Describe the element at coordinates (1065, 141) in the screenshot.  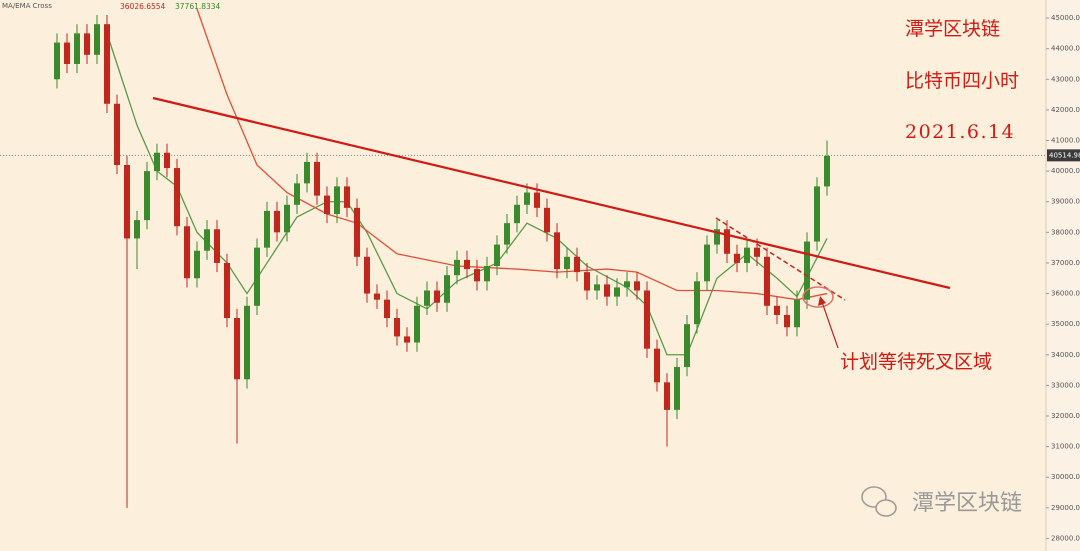
I see `y-tick-label: 41000.00` at that location.